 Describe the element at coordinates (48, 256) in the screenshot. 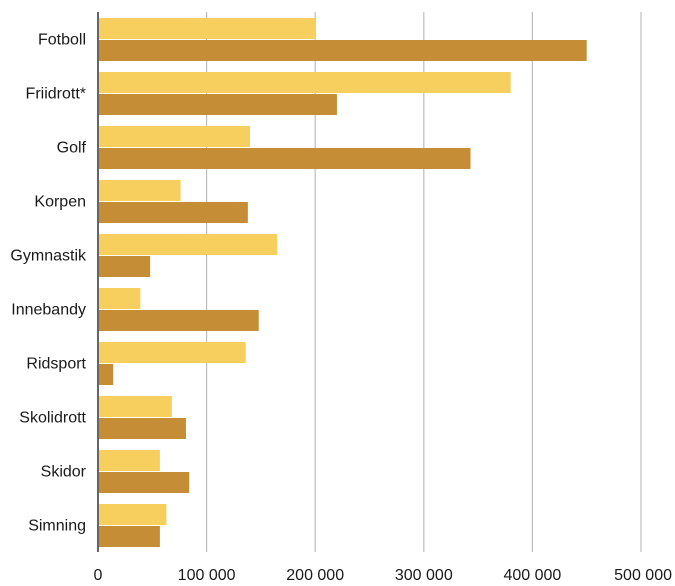

I see `category-label: Gymnastik` at that location.